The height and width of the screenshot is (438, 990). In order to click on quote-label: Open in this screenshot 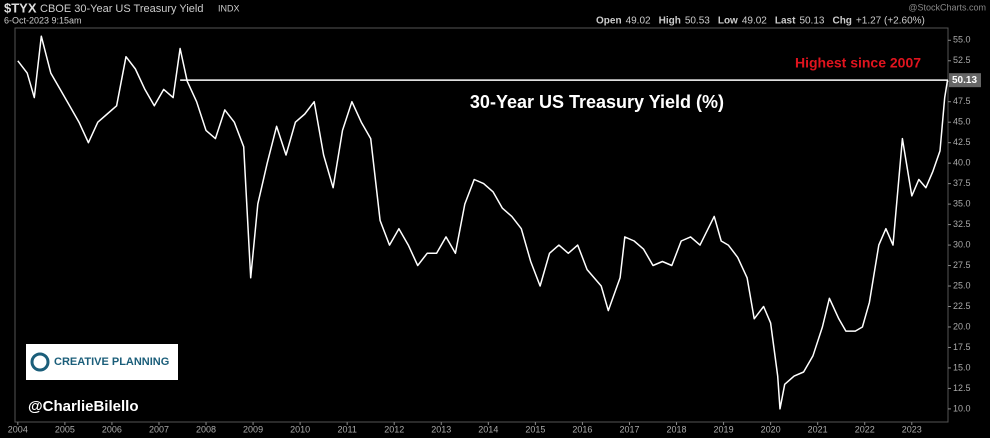, I will do `click(609, 21)`.